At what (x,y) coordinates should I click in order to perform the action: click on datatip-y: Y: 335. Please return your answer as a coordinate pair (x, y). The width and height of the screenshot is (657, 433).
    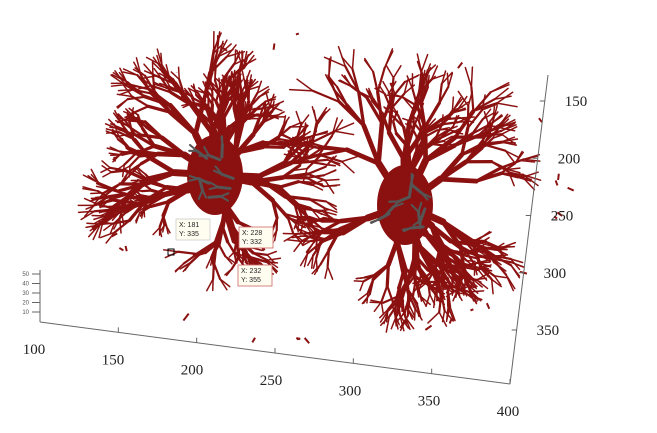
    Looking at the image, I should click on (189, 234).